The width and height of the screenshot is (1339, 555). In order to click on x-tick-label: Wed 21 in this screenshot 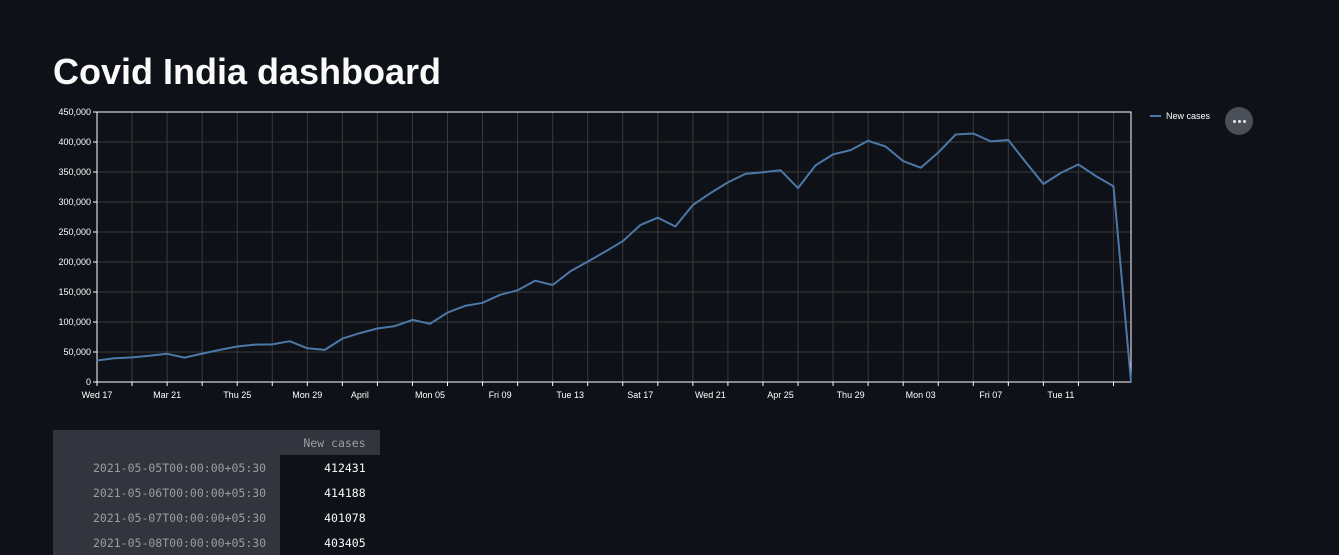, I will do `click(710, 395)`.